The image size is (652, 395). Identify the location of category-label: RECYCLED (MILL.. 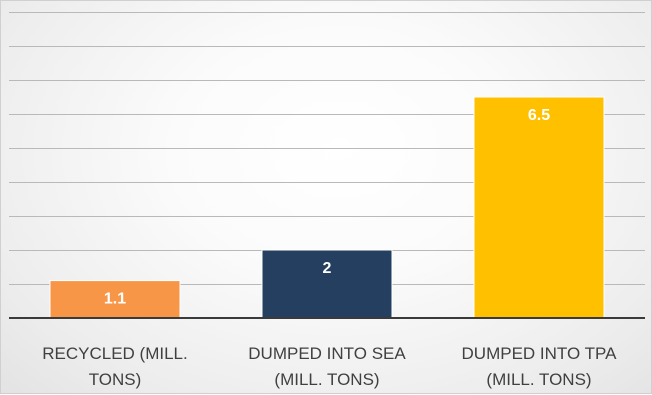
(114, 353).